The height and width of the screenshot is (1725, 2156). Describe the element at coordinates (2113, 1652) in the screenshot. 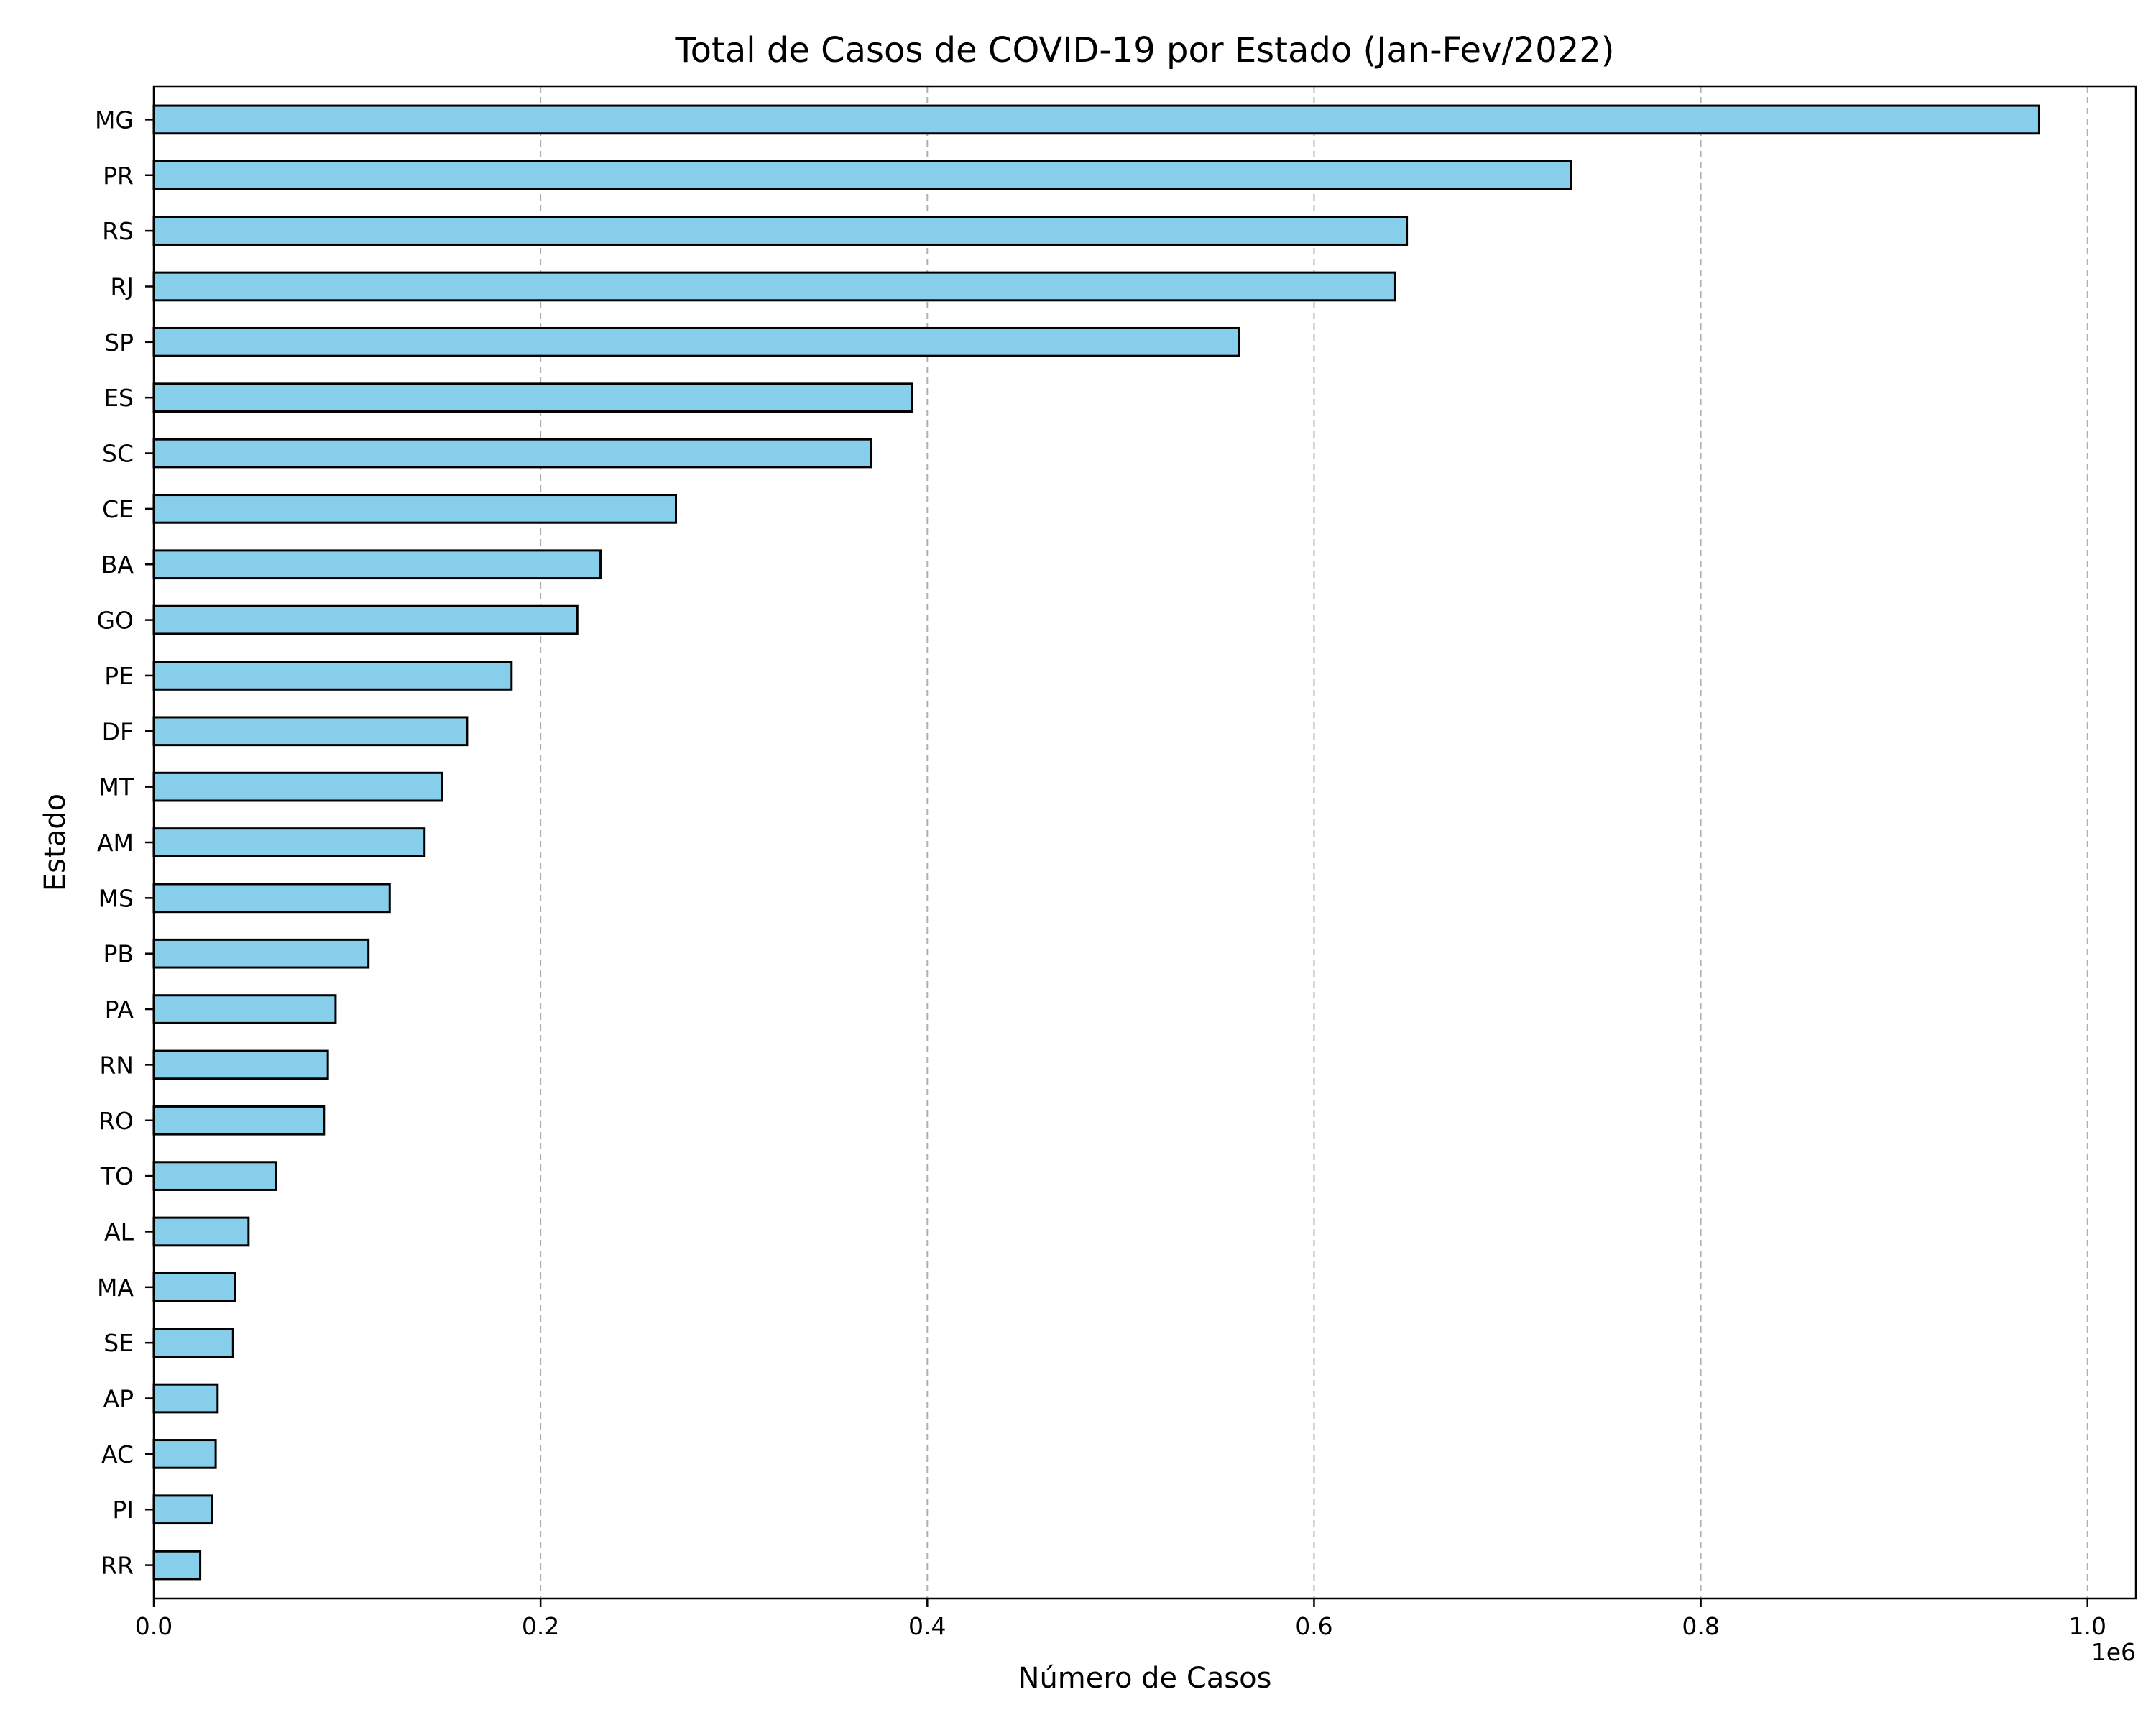

I see `x-axis-offset-label: 1e6` at that location.